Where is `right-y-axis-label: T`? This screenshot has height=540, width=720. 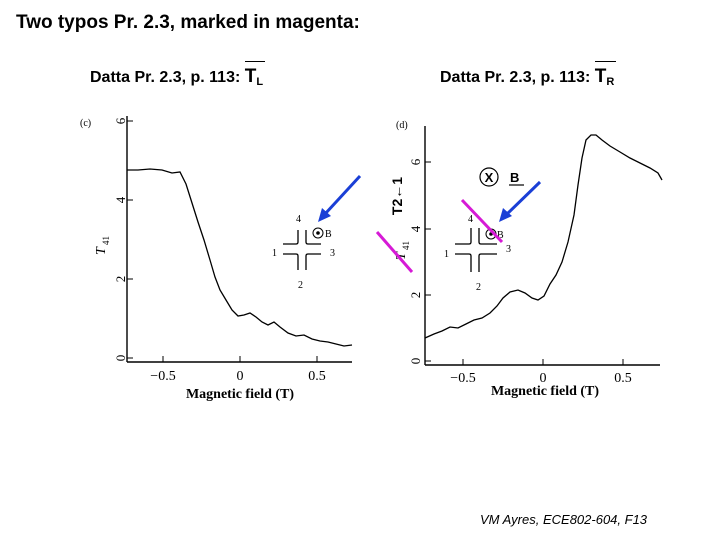
right-y-axis-label: T is located at coordinates (401, 255).